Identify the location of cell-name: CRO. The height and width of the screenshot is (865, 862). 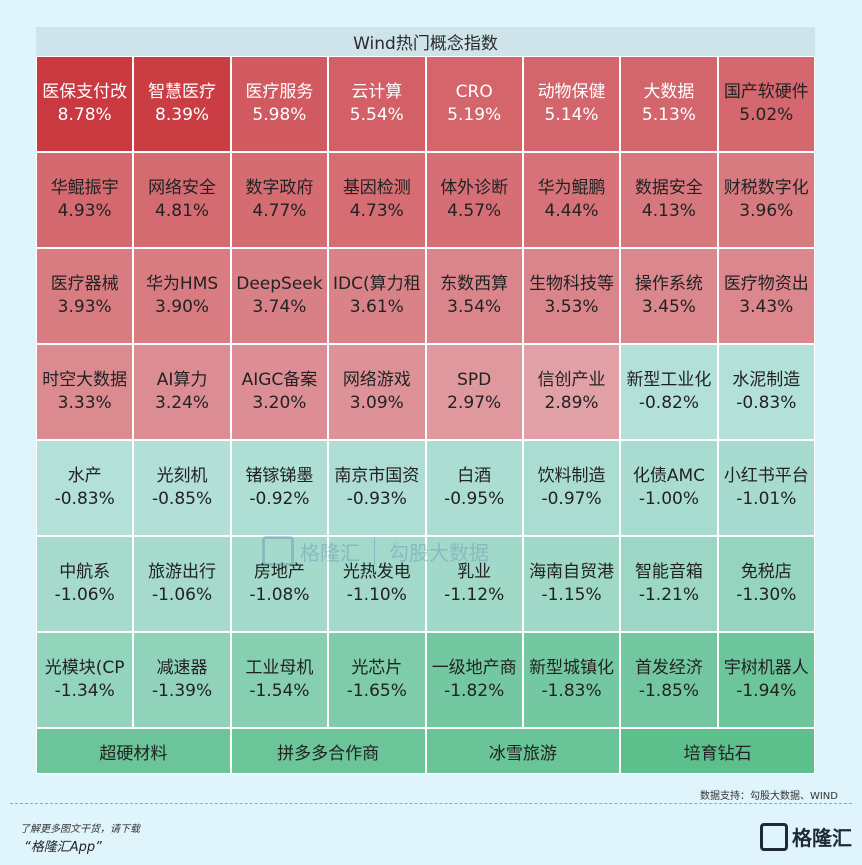
(474, 92).